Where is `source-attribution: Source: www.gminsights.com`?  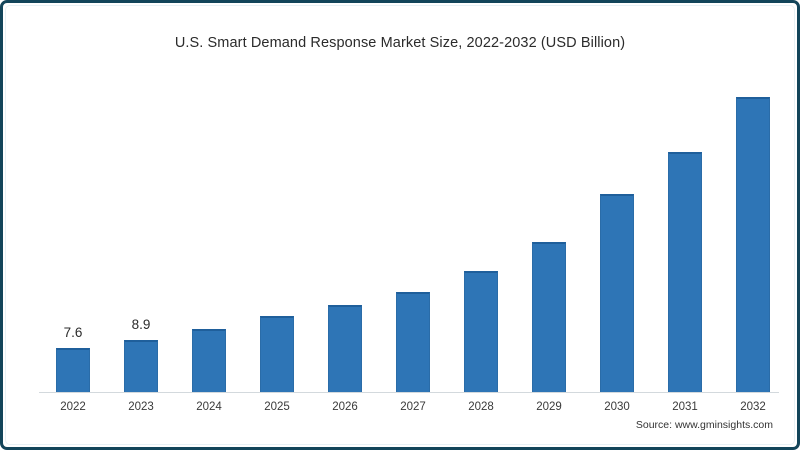
source-attribution: Source: www.gminsights.com is located at coordinates (704, 425).